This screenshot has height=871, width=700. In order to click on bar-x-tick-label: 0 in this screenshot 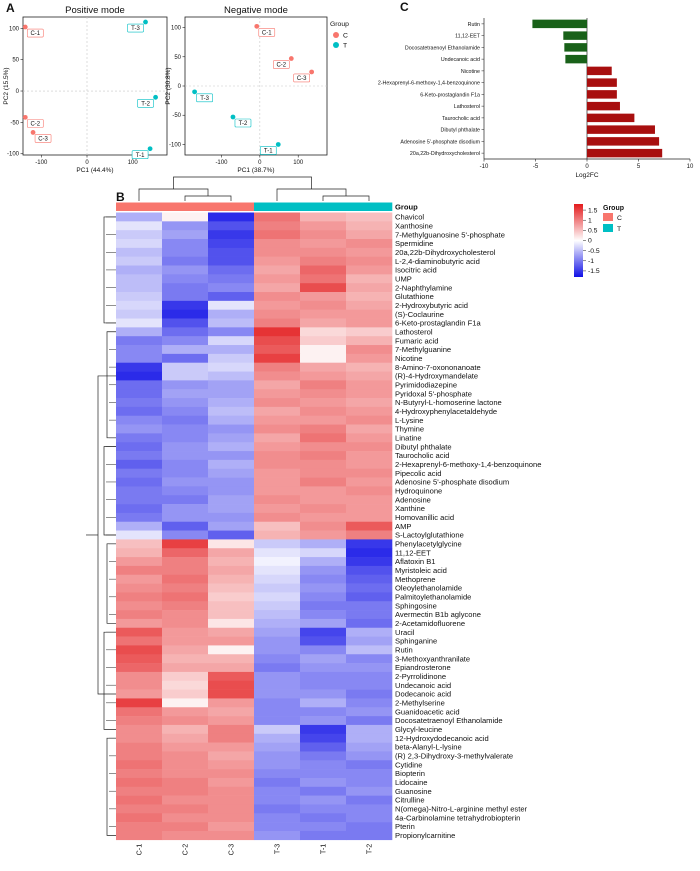, I will do `click(587, 167)`.